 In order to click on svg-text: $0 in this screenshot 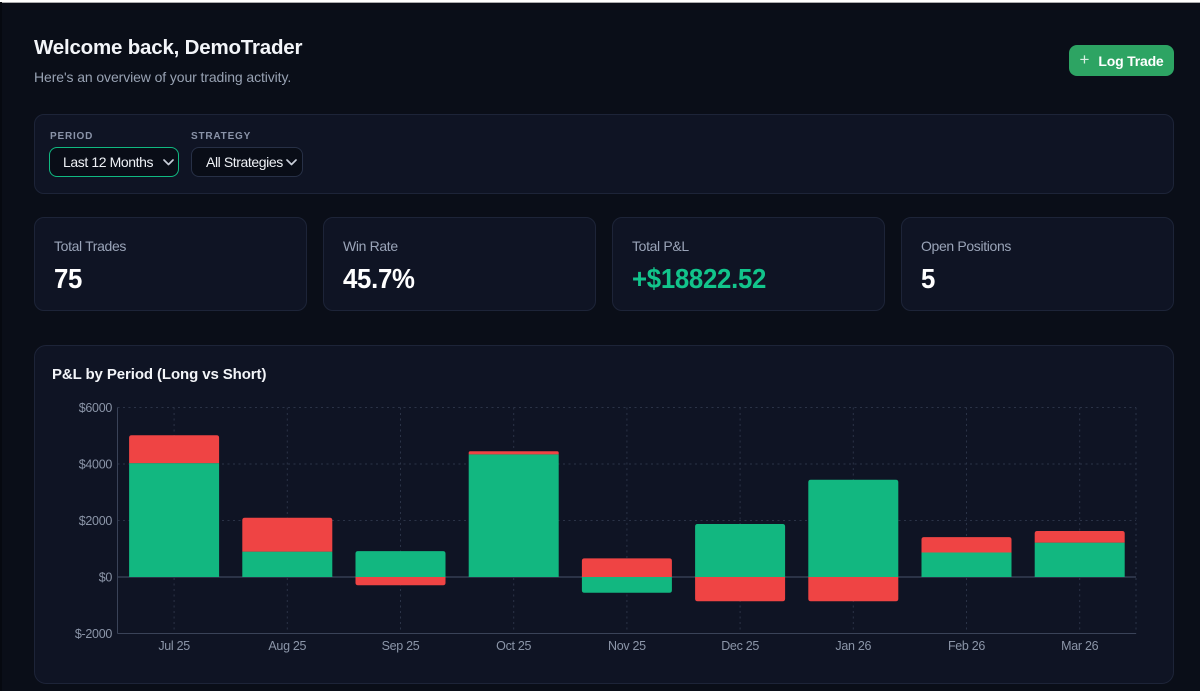, I will do `click(106, 578)`.